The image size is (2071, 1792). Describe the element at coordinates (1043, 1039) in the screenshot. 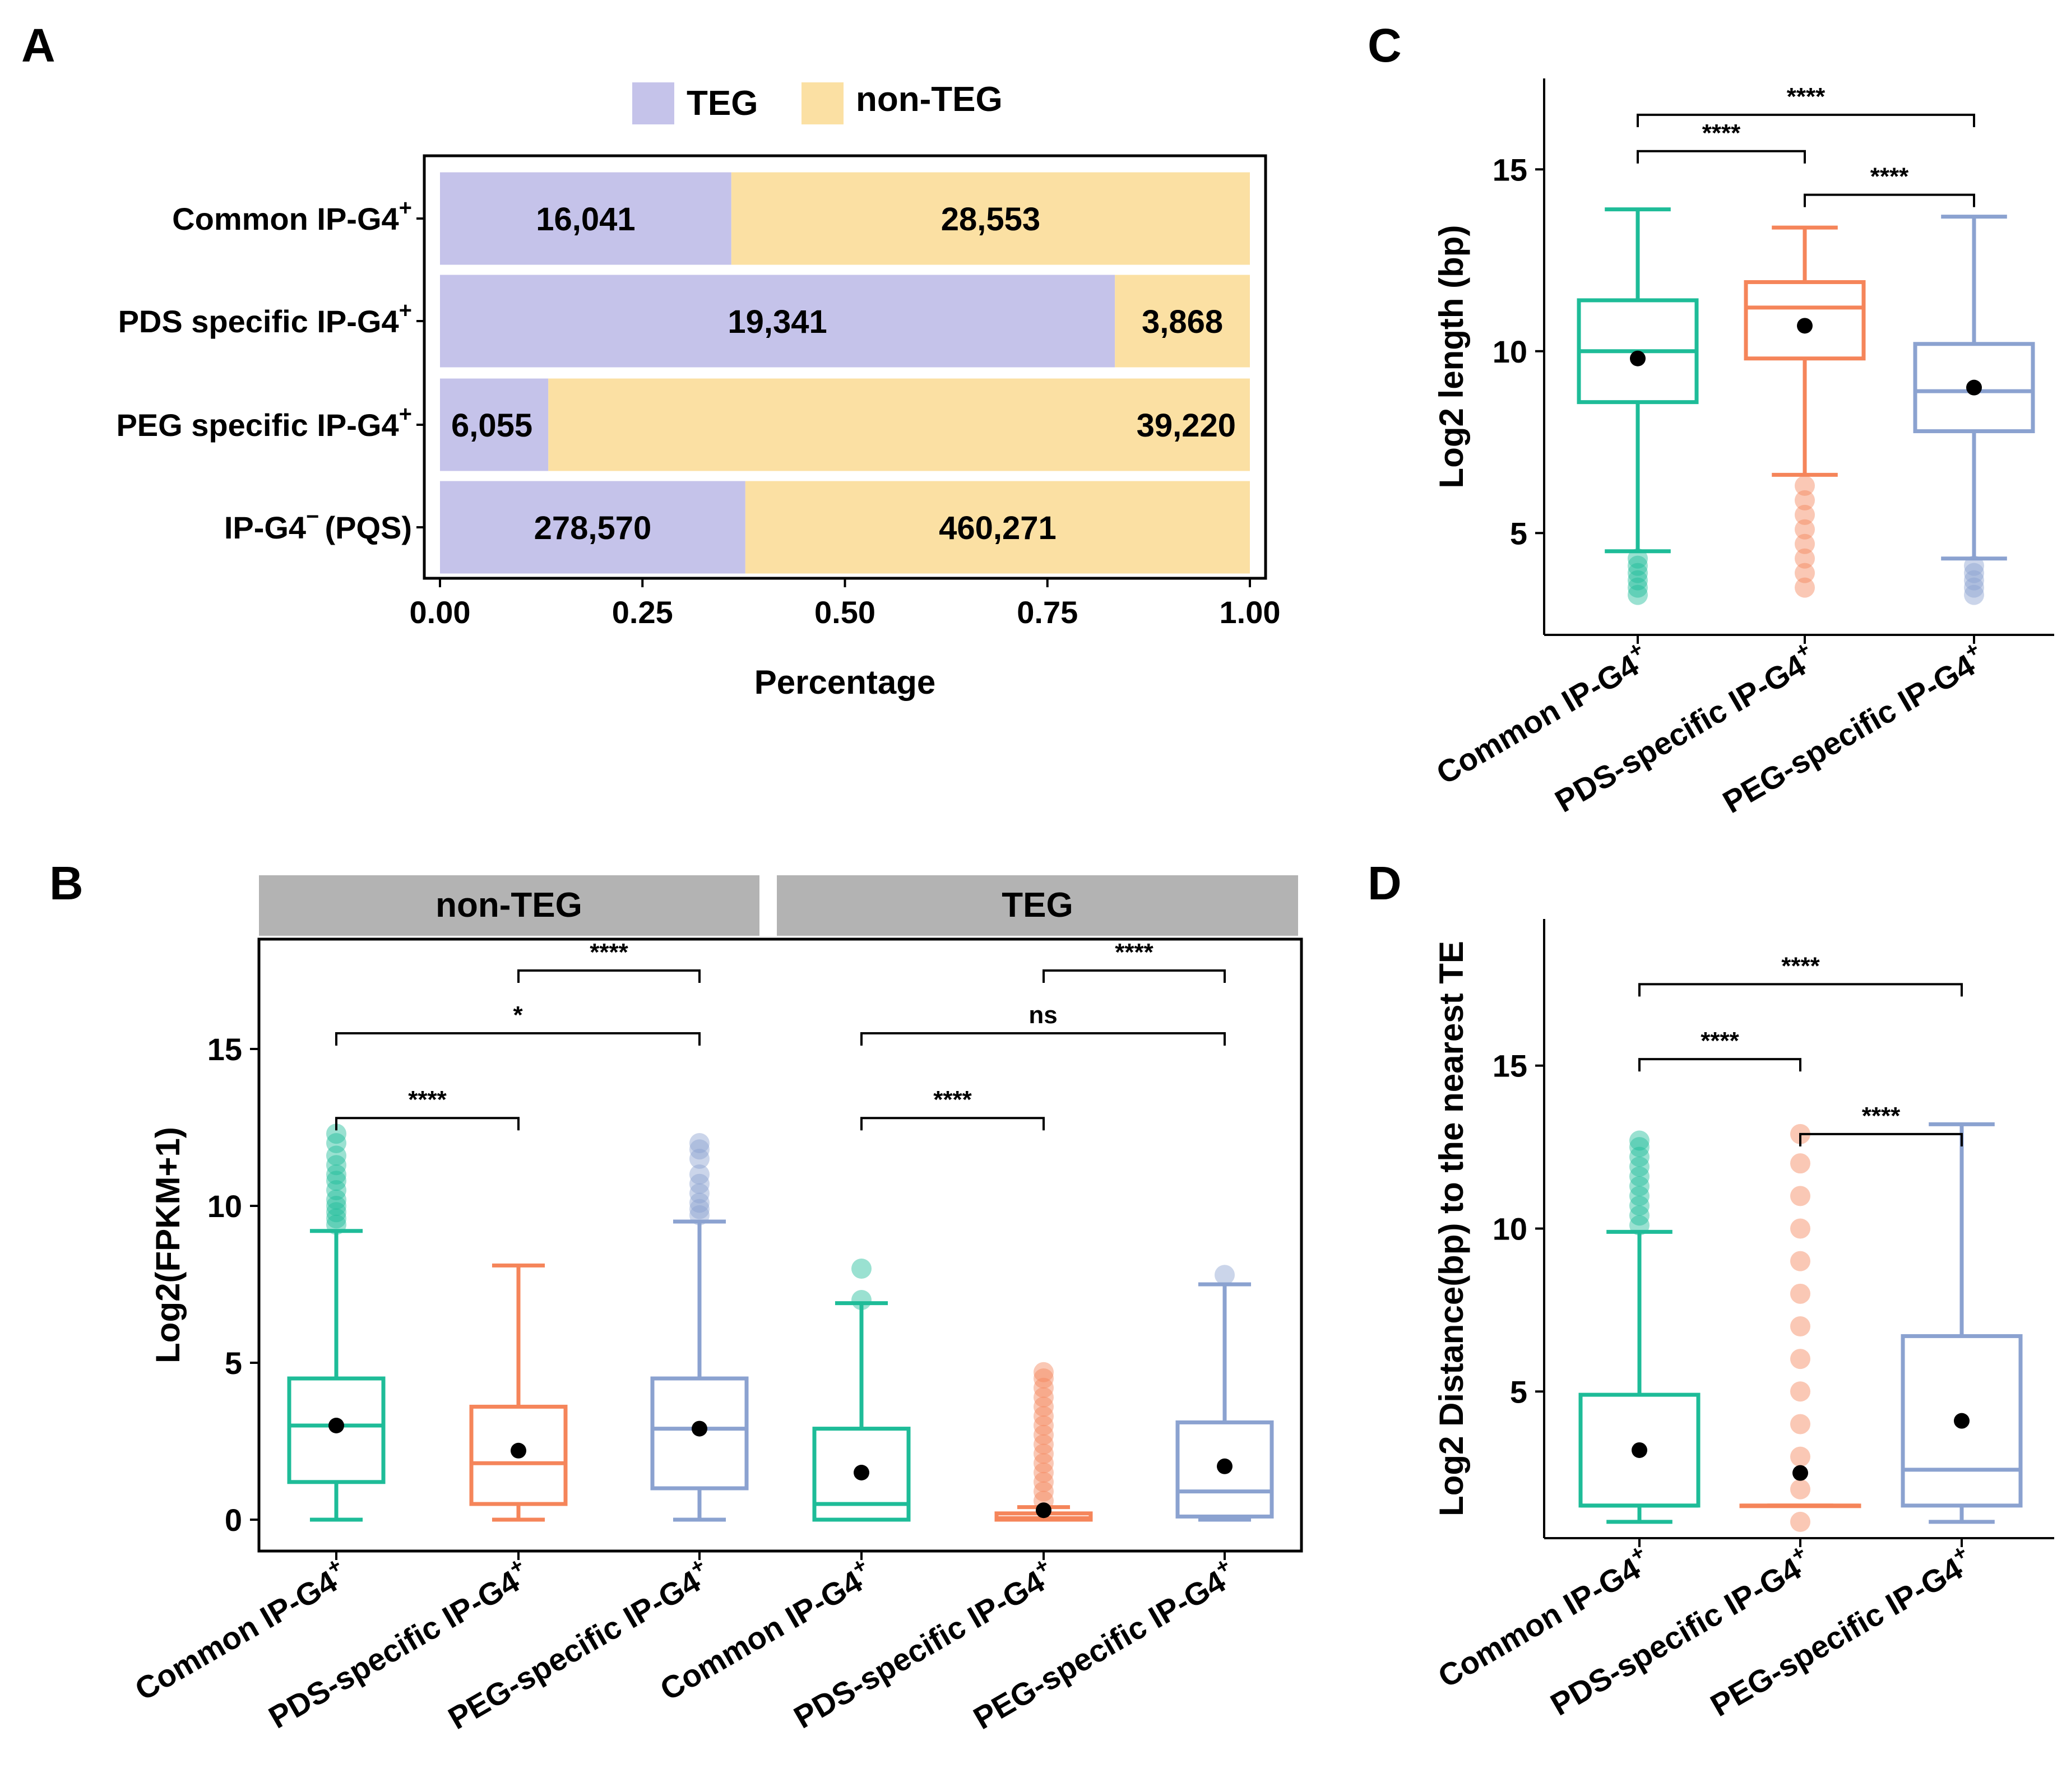

I see `facet-1-comparison-0-bracket` at that location.